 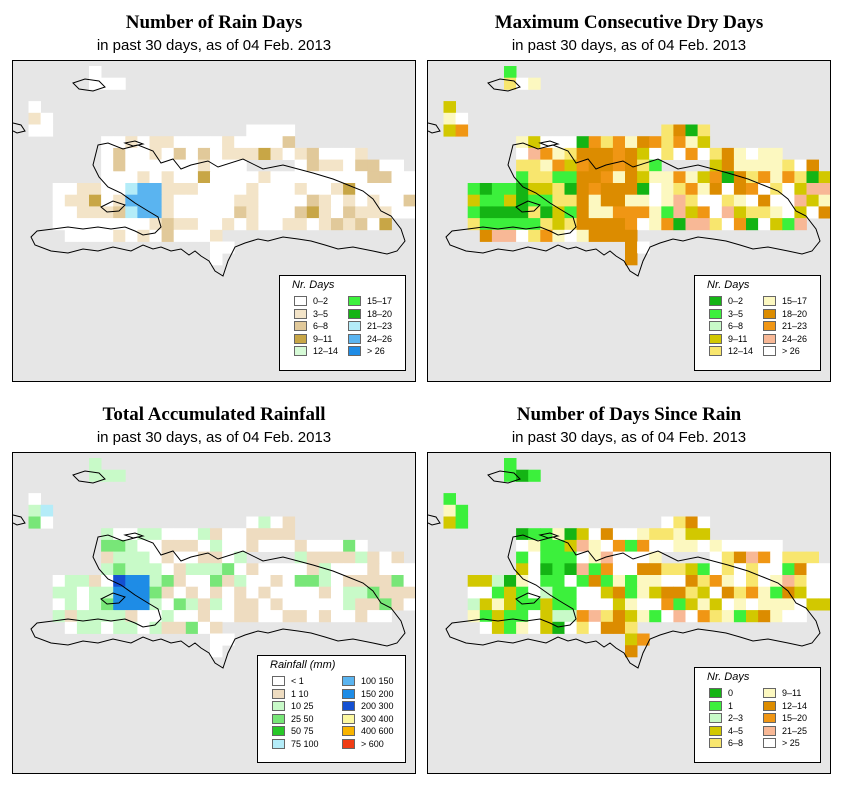 What do you see at coordinates (300, 693) in the screenshot?
I see `legend-label: 1 10` at bounding box center [300, 693].